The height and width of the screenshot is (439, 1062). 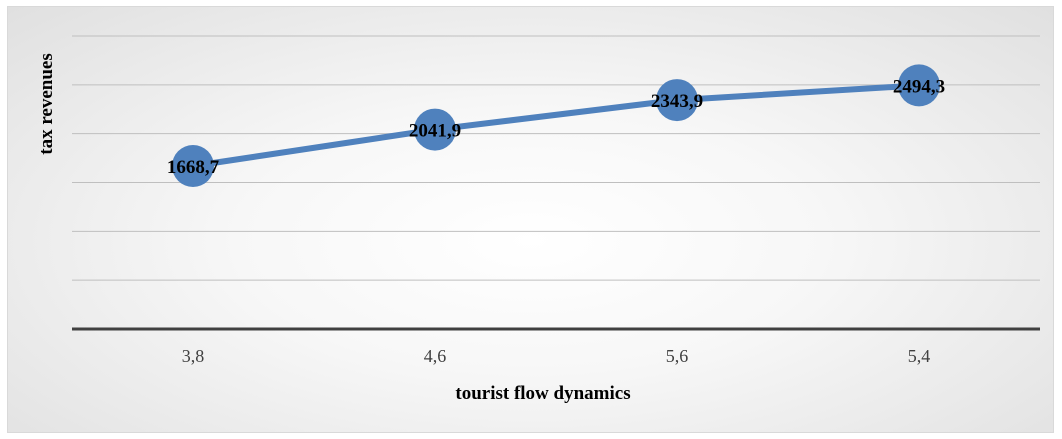 I want to click on x-tick-label: 3,8, so click(x=193, y=356).